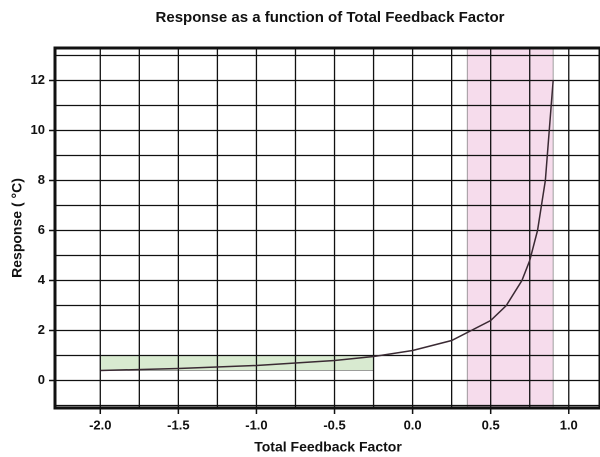  What do you see at coordinates (334, 424) in the screenshot?
I see `x-tick-label: -0.5` at bounding box center [334, 424].